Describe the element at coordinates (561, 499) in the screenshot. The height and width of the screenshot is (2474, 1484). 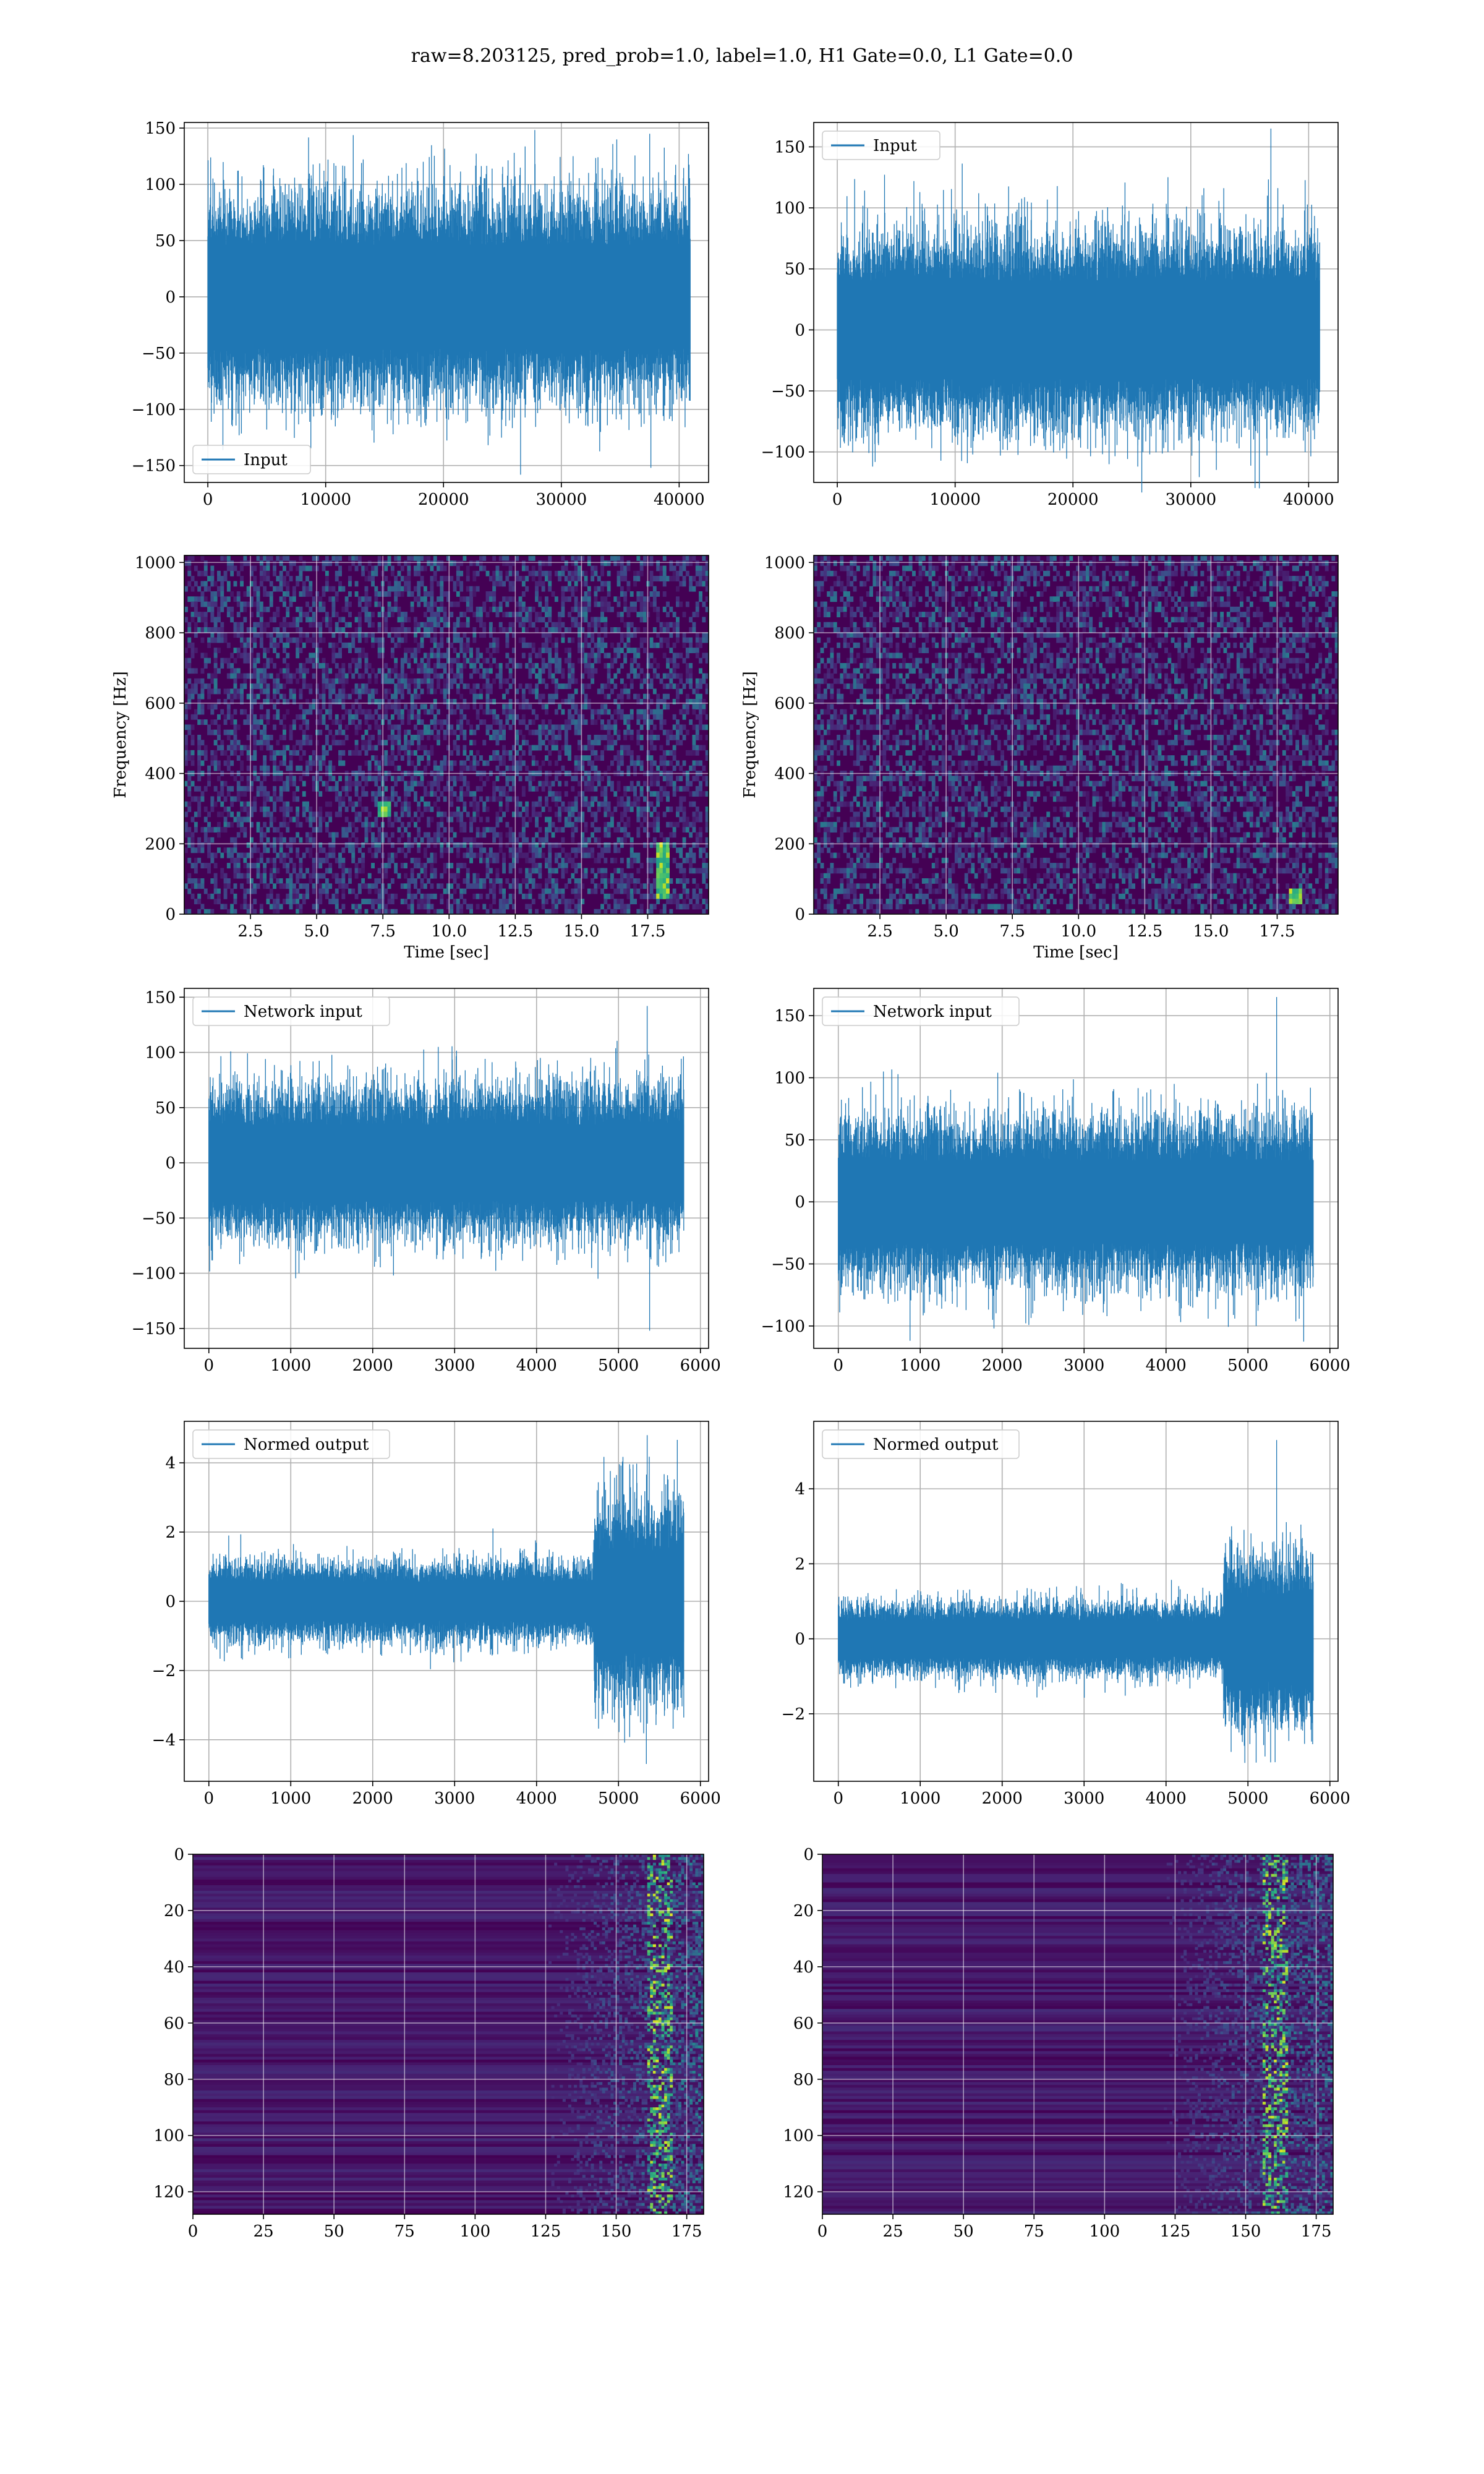
I see `x-tick-label: 30000` at that location.